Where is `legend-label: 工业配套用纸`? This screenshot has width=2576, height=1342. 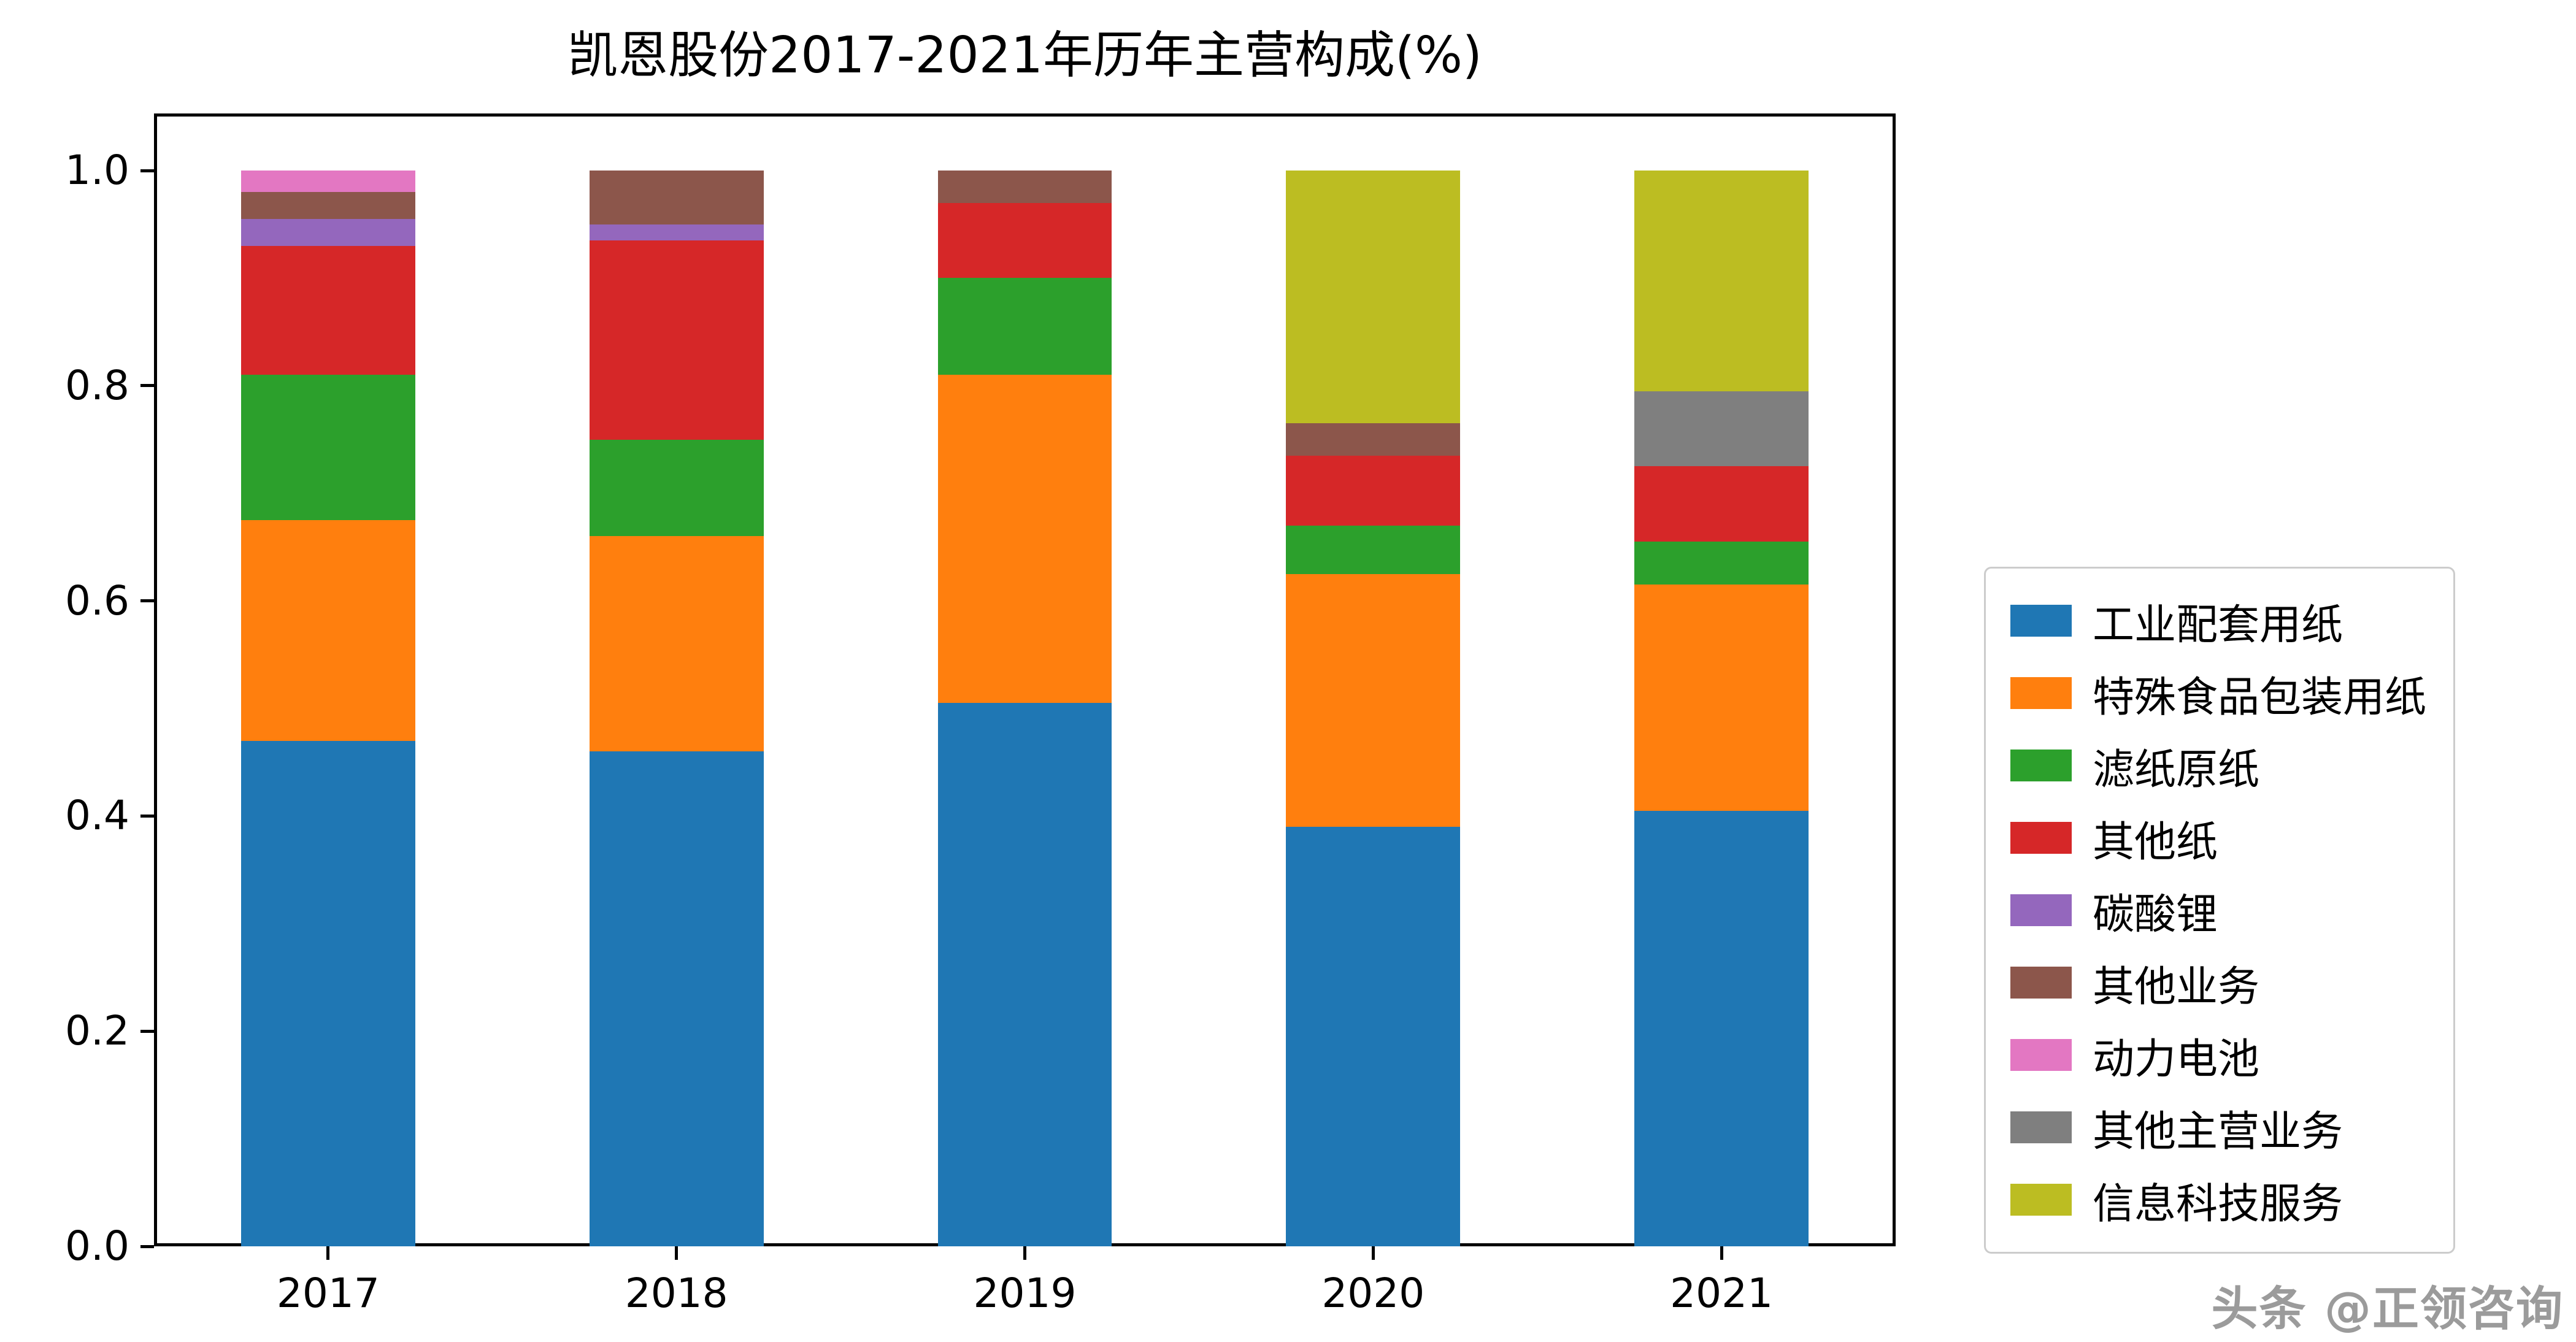
legend-label: 工业配套用纸 is located at coordinates (2218, 625).